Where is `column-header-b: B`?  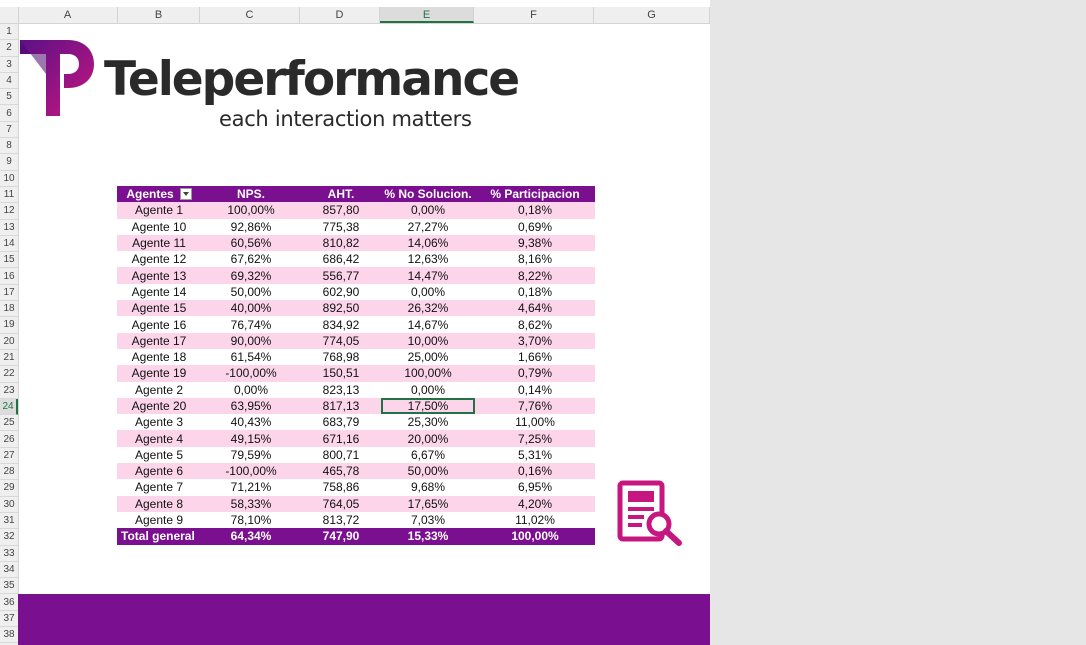
column-header-b: B is located at coordinates (159, 15).